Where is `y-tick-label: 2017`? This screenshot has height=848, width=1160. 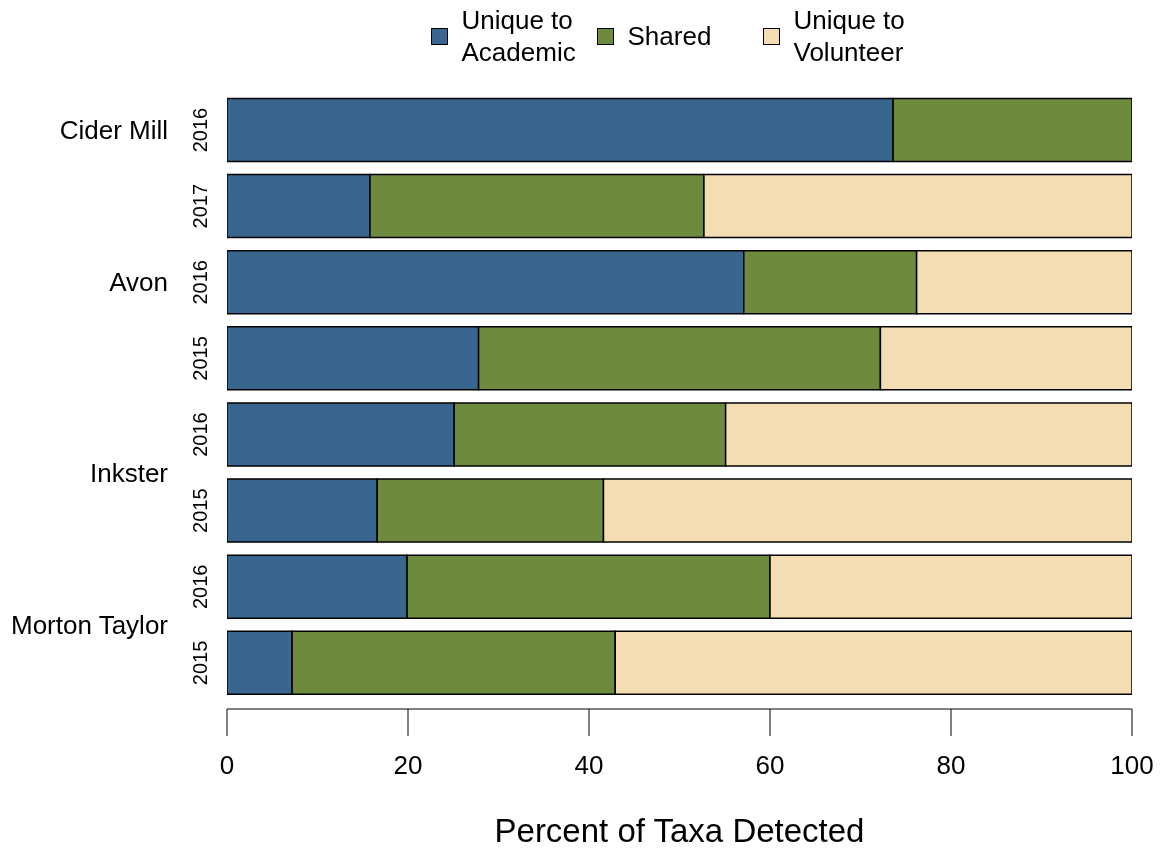
y-tick-label: 2017 is located at coordinates (200, 206).